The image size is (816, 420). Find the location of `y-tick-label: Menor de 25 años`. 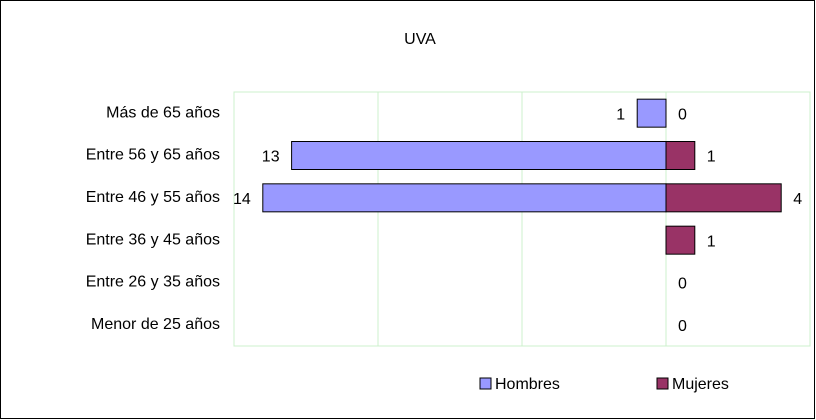

y-tick-label: Menor de 25 años is located at coordinates (155, 324).